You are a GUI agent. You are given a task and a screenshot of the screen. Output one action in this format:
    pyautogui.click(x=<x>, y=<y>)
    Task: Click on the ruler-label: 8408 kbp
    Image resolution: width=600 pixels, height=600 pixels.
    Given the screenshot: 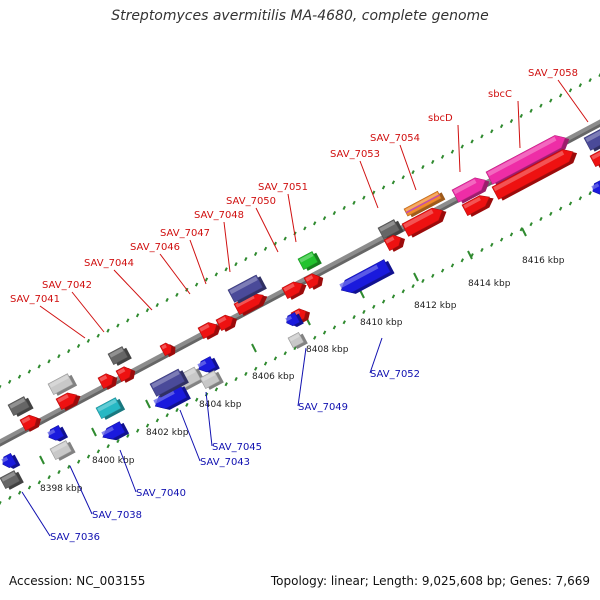 What is the action you would take?
    pyautogui.click(x=327, y=350)
    